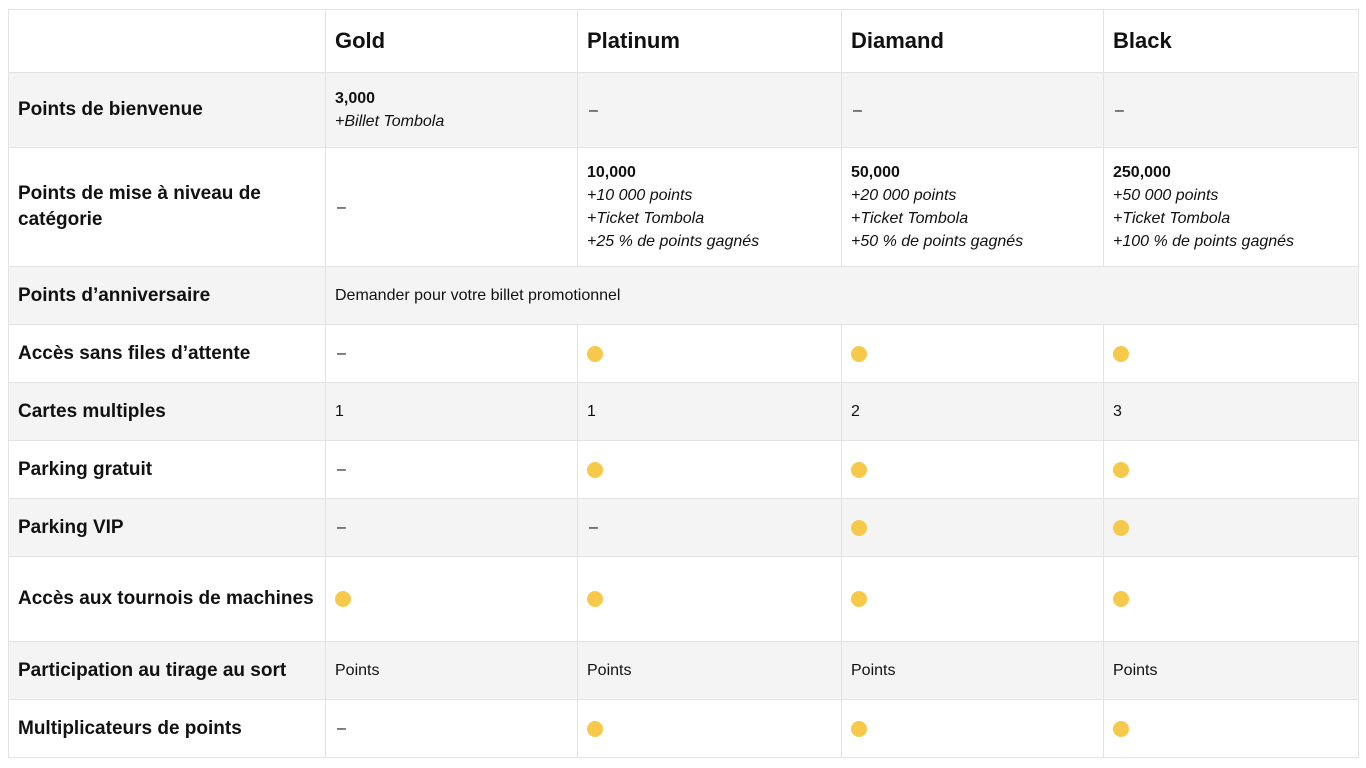  What do you see at coordinates (1231, 411) in the screenshot?
I see `count-text: 3` at bounding box center [1231, 411].